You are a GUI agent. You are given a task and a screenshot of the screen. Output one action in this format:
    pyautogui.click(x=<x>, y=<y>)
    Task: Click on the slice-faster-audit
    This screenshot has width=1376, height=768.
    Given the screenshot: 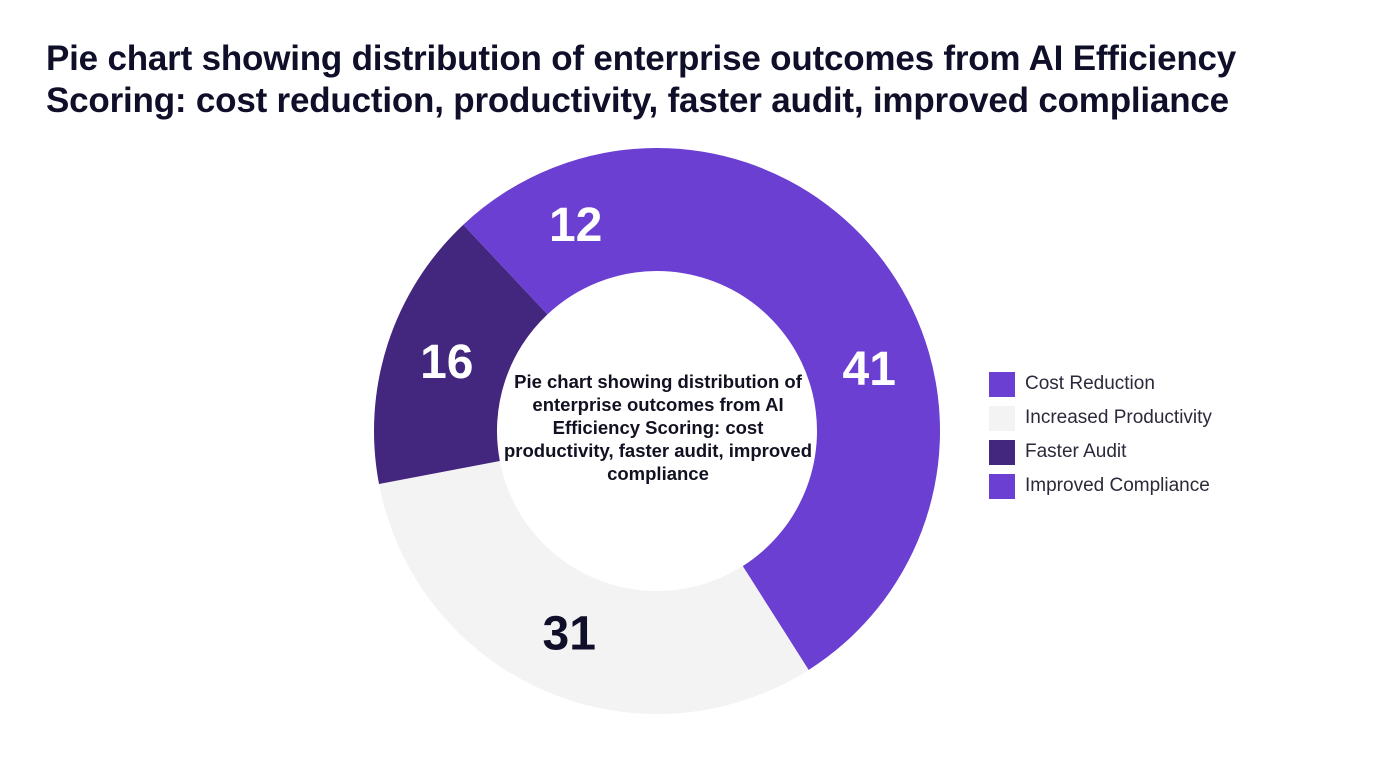 What is the action you would take?
    pyautogui.click(x=460, y=354)
    